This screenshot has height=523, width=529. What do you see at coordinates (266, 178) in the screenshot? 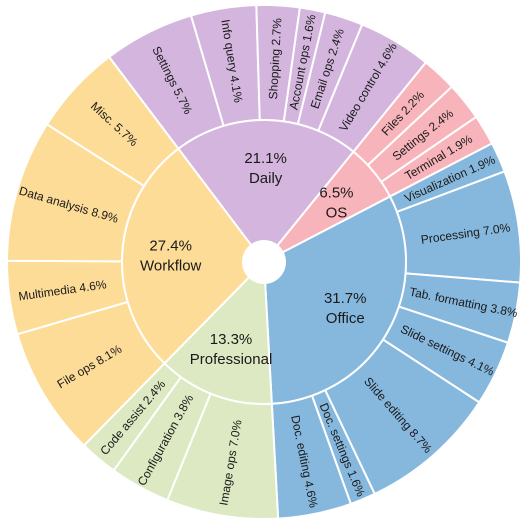
I see `category-name-daily: Daily` at bounding box center [266, 178].